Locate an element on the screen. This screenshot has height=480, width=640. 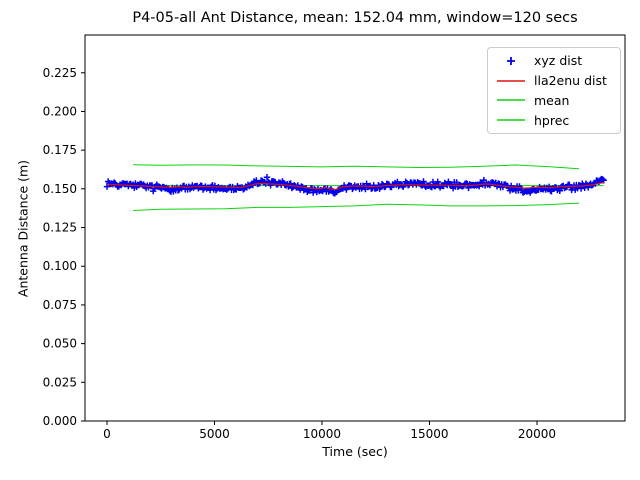
y-tick-label: 0.000 is located at coordinates (60, 421).